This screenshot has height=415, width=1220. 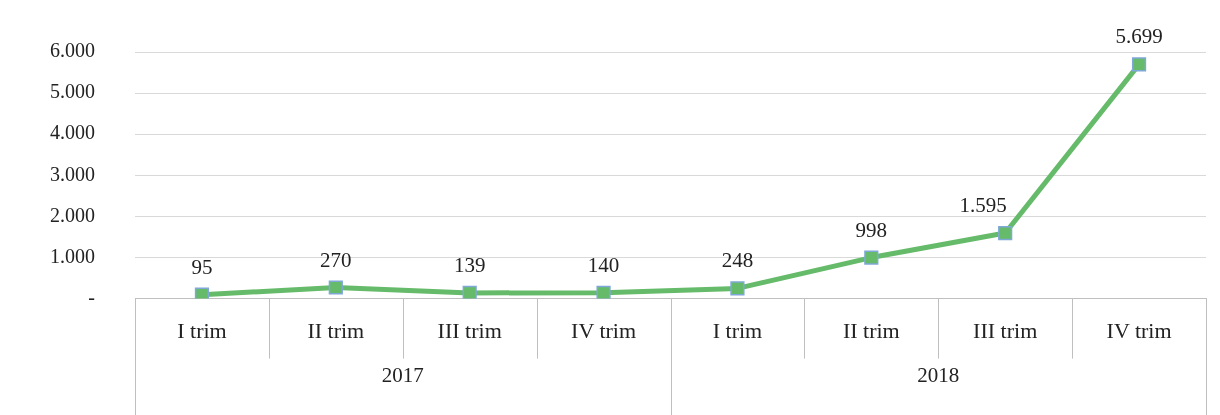 What do you see at coordinates (983, 205) in the screenshot?
I see `data-label: 1.595` at bounding box center [983, 205].